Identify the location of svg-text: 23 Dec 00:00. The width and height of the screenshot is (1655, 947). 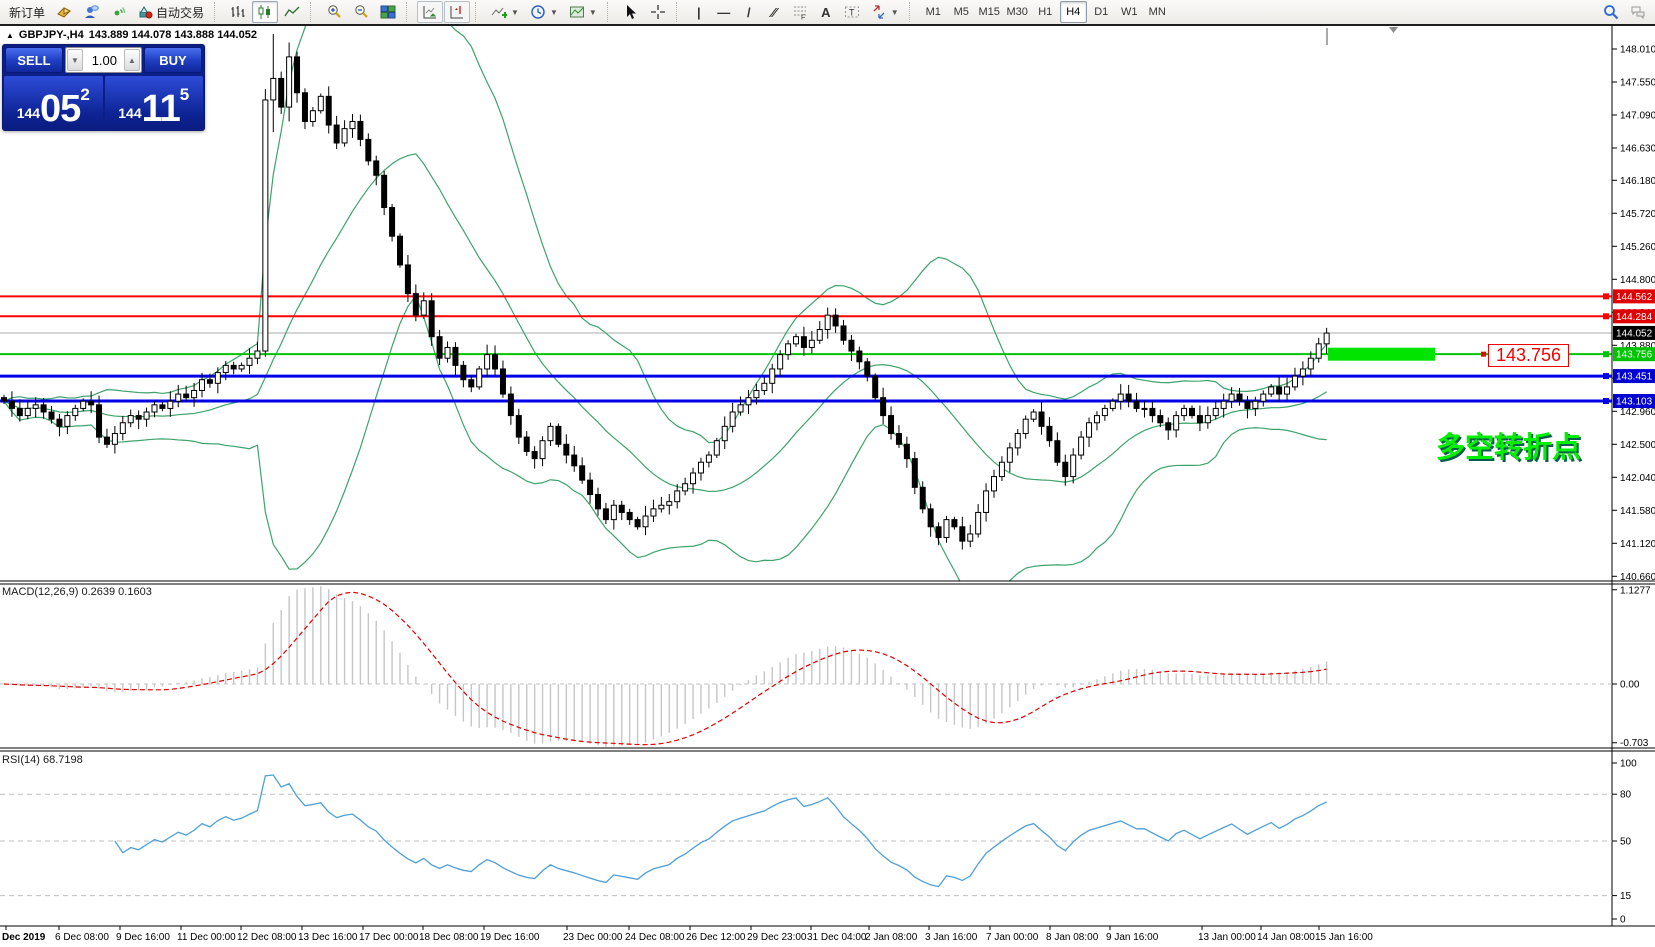
(593, 937).